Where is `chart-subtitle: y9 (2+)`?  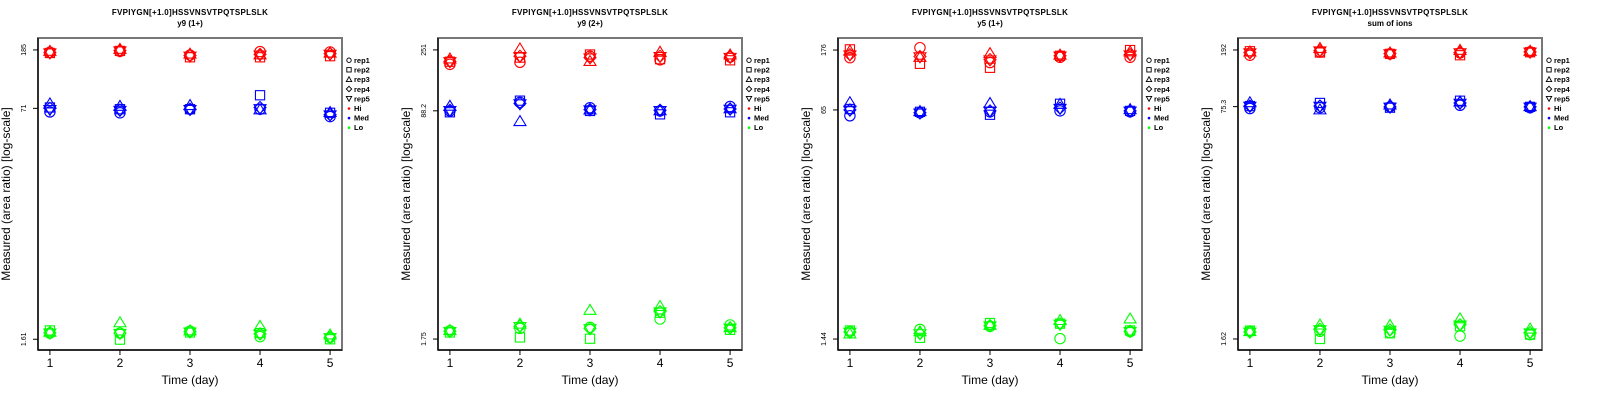 chart-subtitle: y9 (2+) is located at coordinates (590, 23).